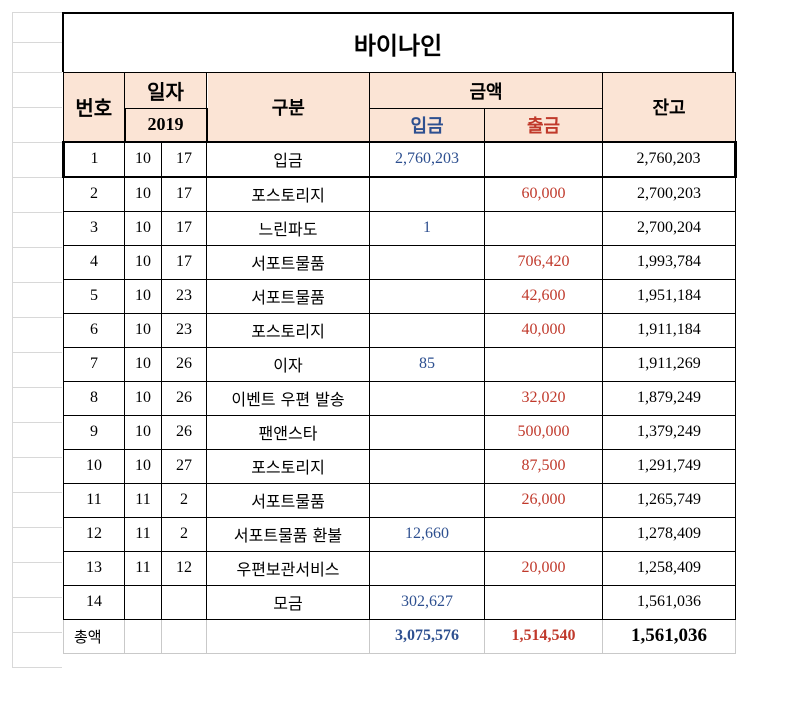 This screenshot has width=800, height=707. Describe the element at coordinates (94, 432) in the screenshot. I see `row-no: 9` at that location.